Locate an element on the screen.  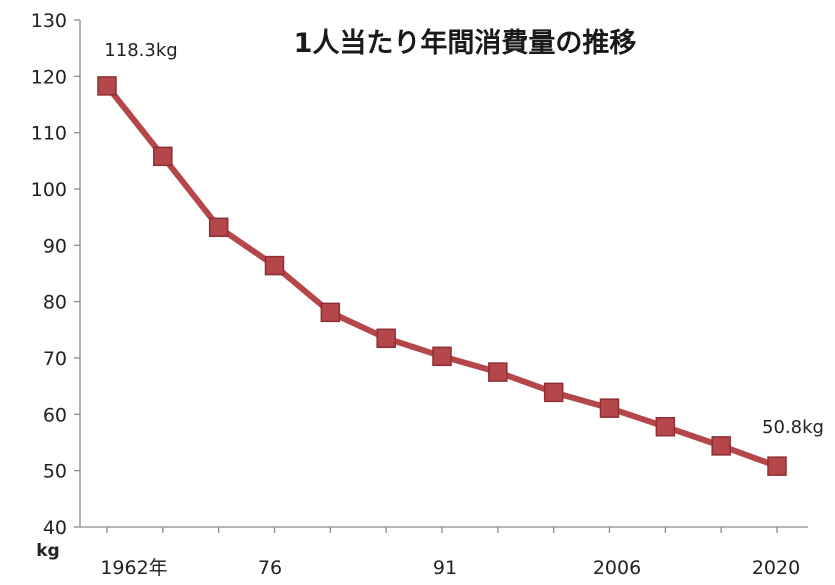
y-tick-label: 50 is located at coordinates (55, 472).